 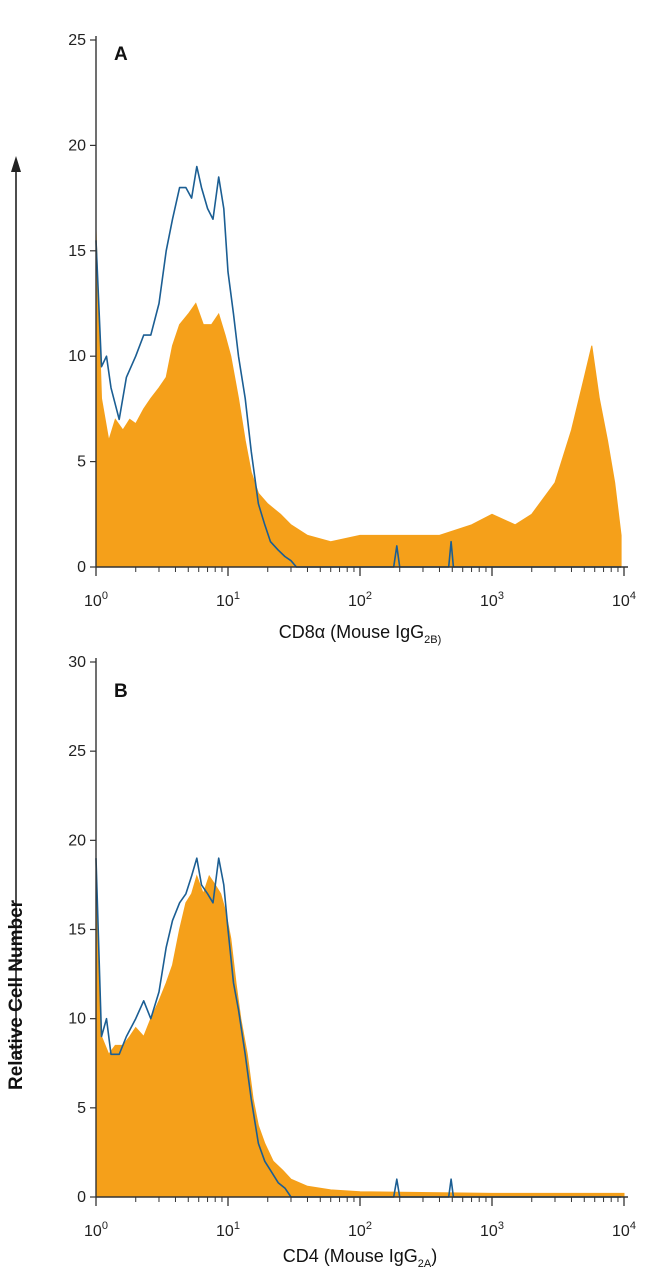 I want to click on y-axis-arrow-head, so click(x=16, y=164).